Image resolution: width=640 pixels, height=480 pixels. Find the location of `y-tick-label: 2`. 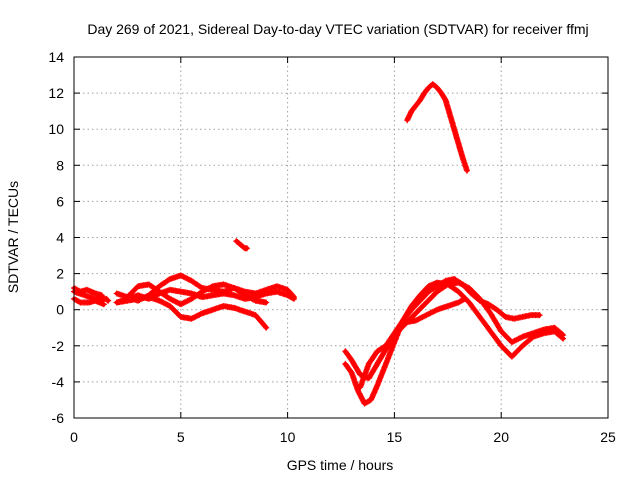

y-tick-label: 2 is located at coordinates (60, 274).